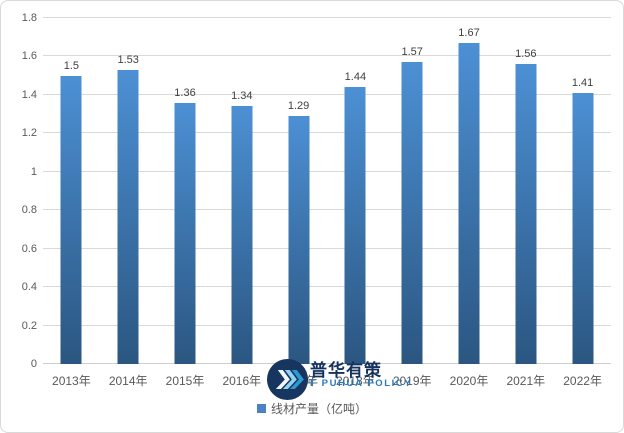 The image size is (624, 433). Describe the element at coordinates (327, 171) in the screenshot. I see `gridline-1.0` at that location.